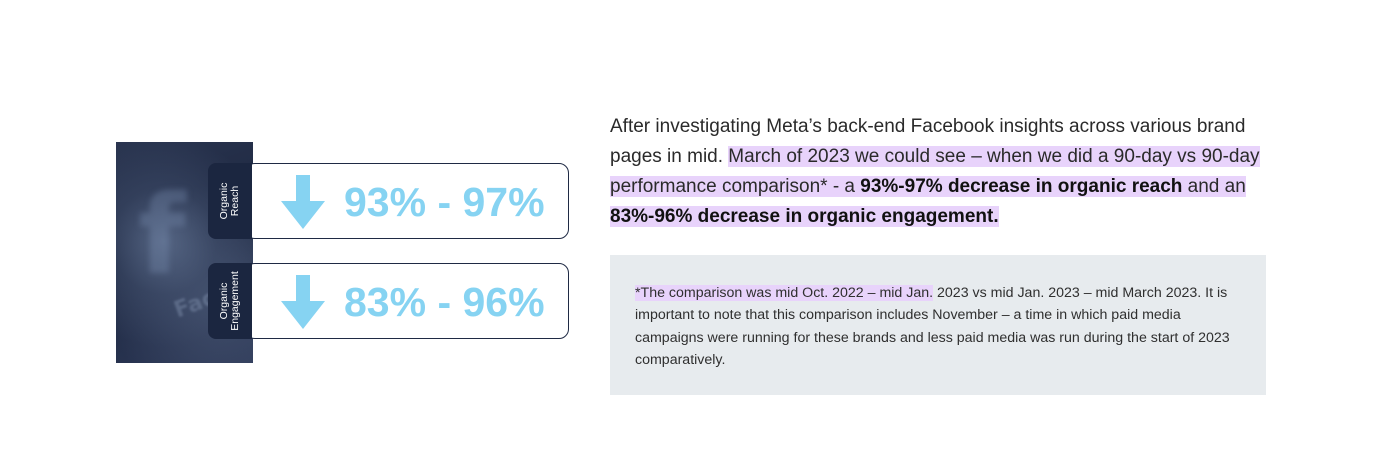 This screenshot has height=459, width=1381. I want to click on organic-engagement-value: 83% - 96%, so click(444, 302).